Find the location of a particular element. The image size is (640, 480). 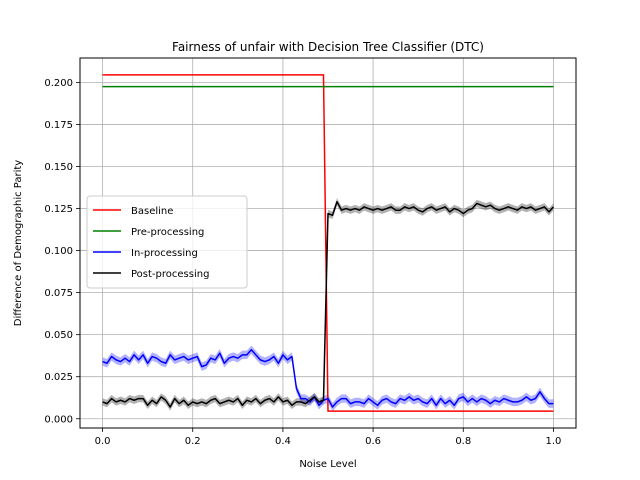

y-tick-label: 0.175 is located at coordinates (58, 125).